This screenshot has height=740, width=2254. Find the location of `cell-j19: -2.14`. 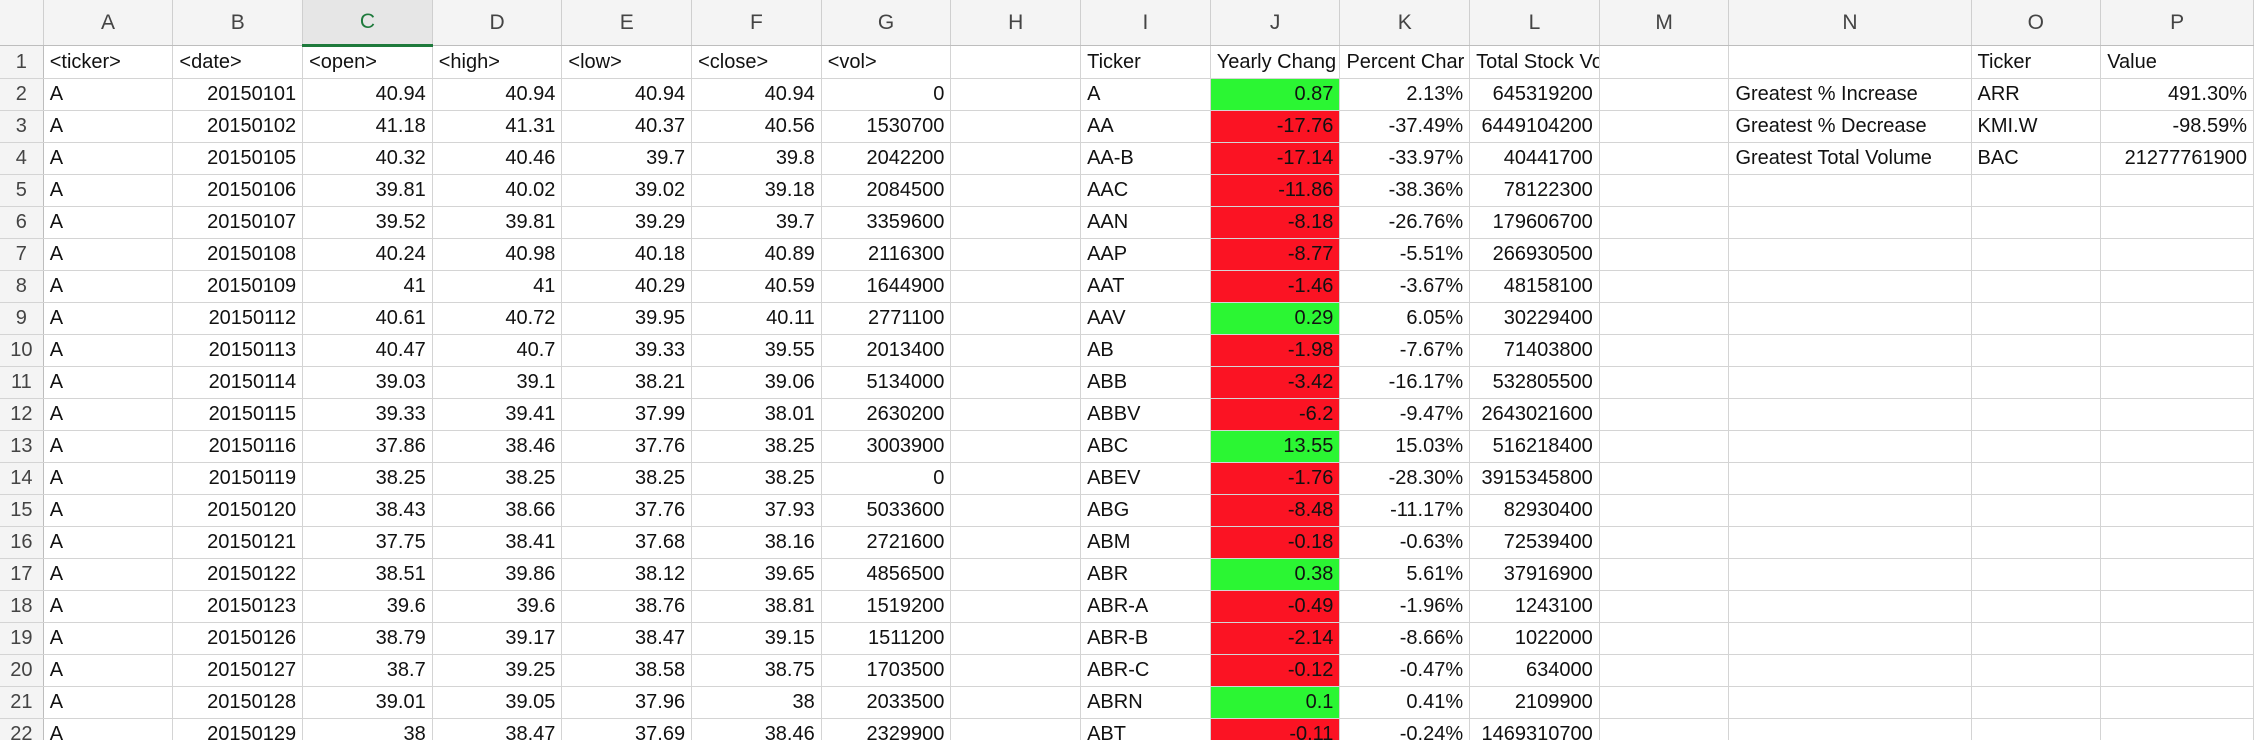

cell-j19: -2.14 is located at coordinates (1275, 638).